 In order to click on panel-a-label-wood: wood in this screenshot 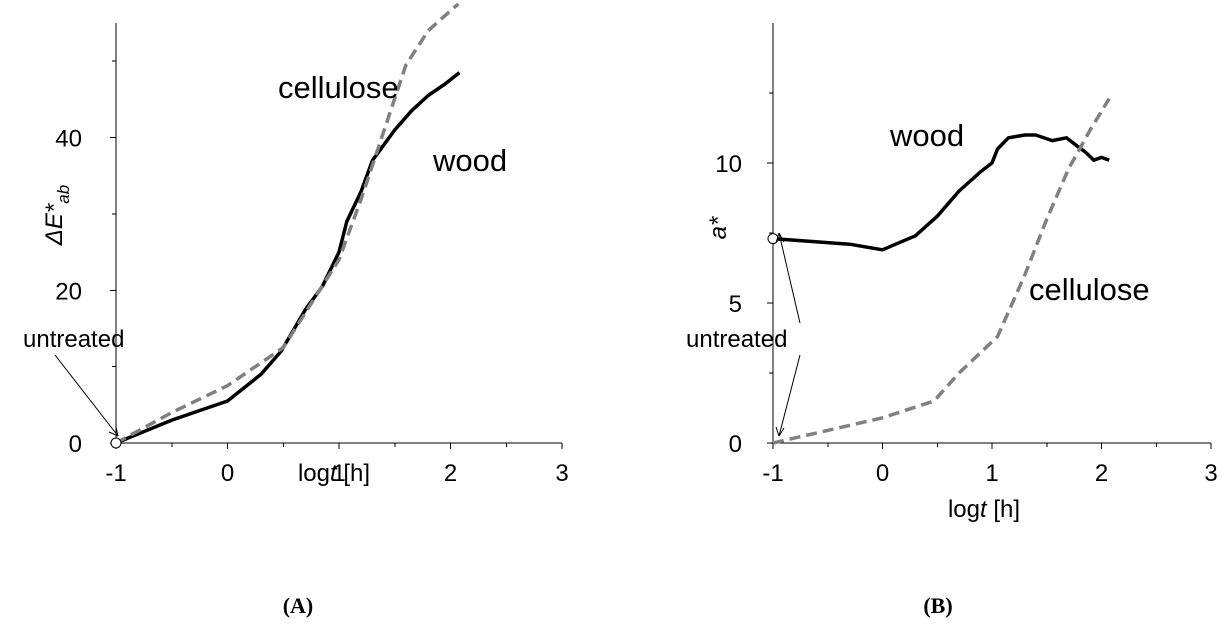, I will do `click(469, 160)`.